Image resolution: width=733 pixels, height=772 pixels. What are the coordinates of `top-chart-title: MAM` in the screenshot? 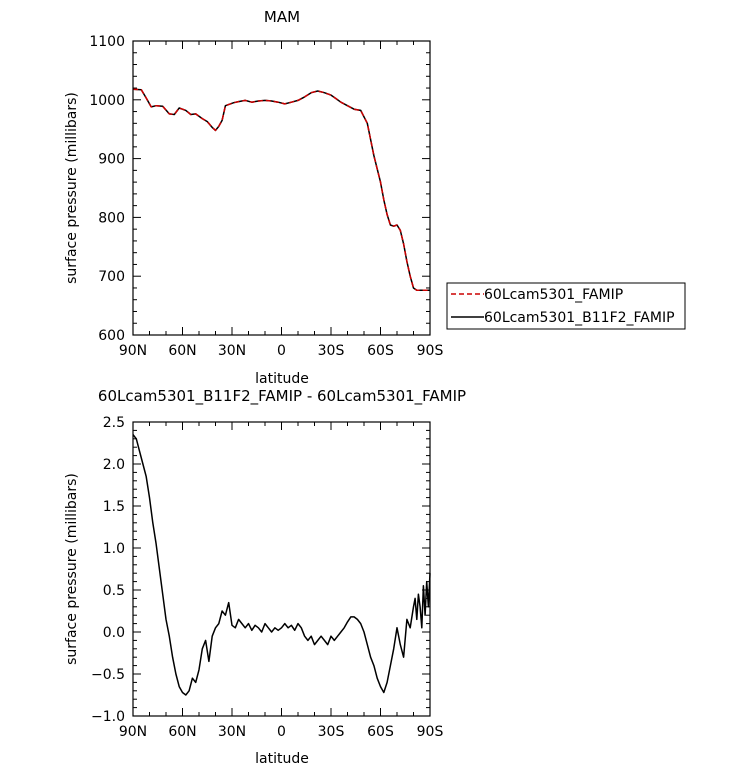 It's located at (282, 17).